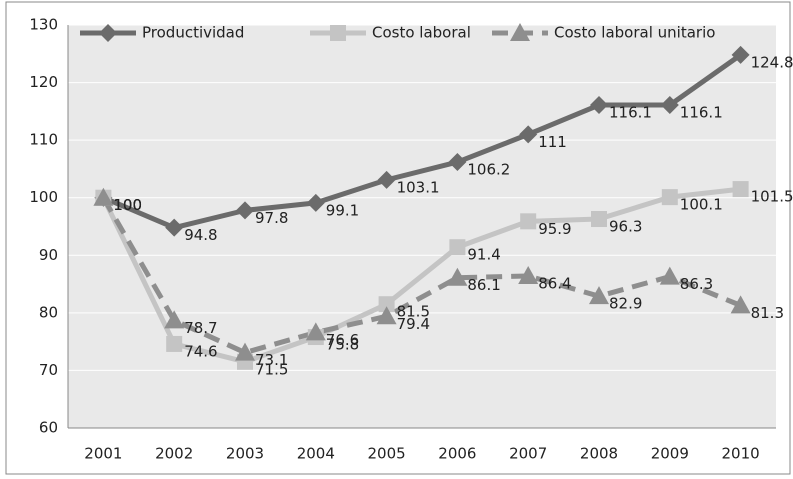 The image size is (793, 479). I want to click on legend-label: Productividad, so click(193, 33).